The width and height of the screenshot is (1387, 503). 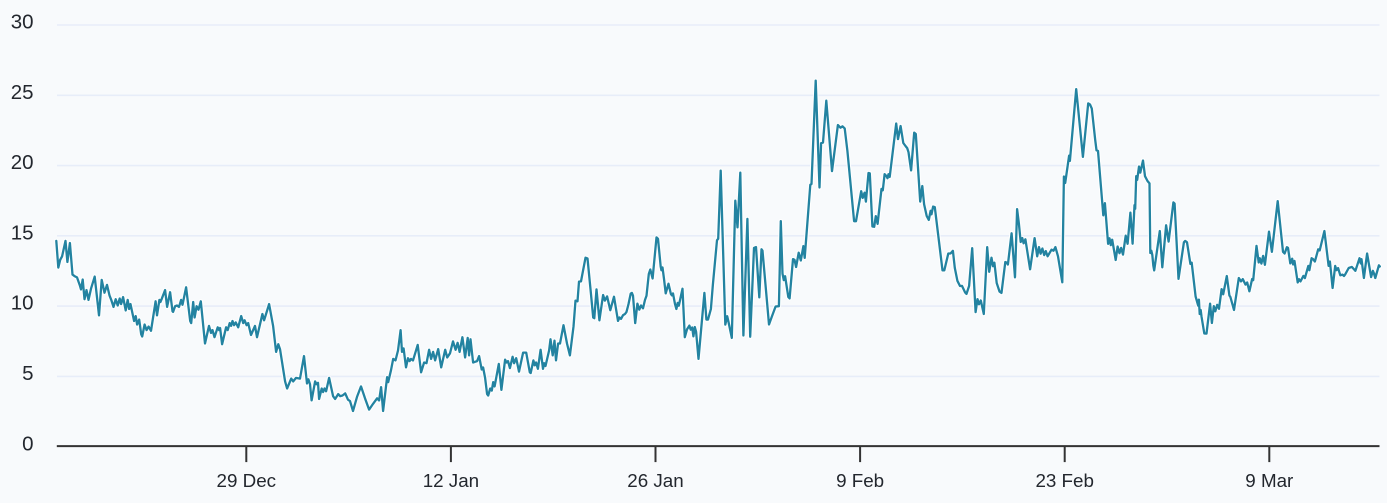 What do you see at coordinates (1064, 480) in the screenshot?
I see `svg-text: 23 Feb` at bounding box center [1064, 480].